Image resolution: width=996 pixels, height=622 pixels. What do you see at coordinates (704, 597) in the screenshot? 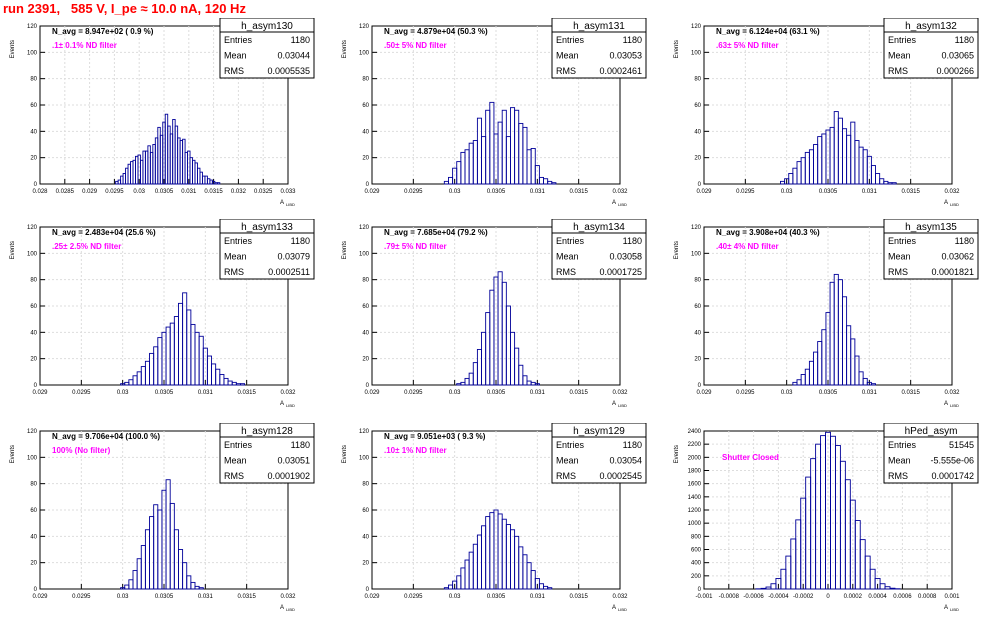
I see `x-tick-label: -0.001` at bounding box center [704, 597].